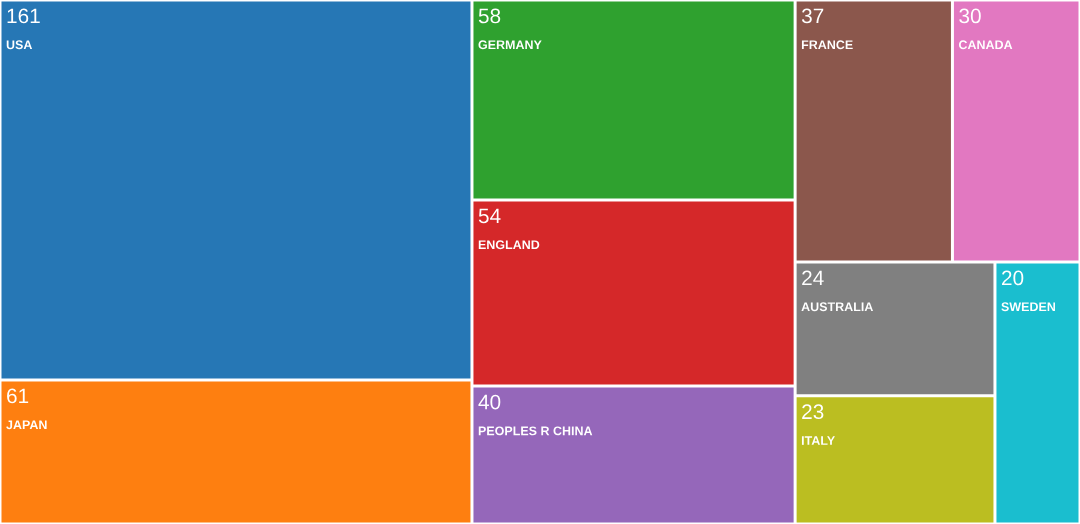 This screenshot has height=524, width=1080. What do you see at coordinates (1013, 278) in the screenshot?
I see `data-label: 20` at bounding box center [1013, 278].